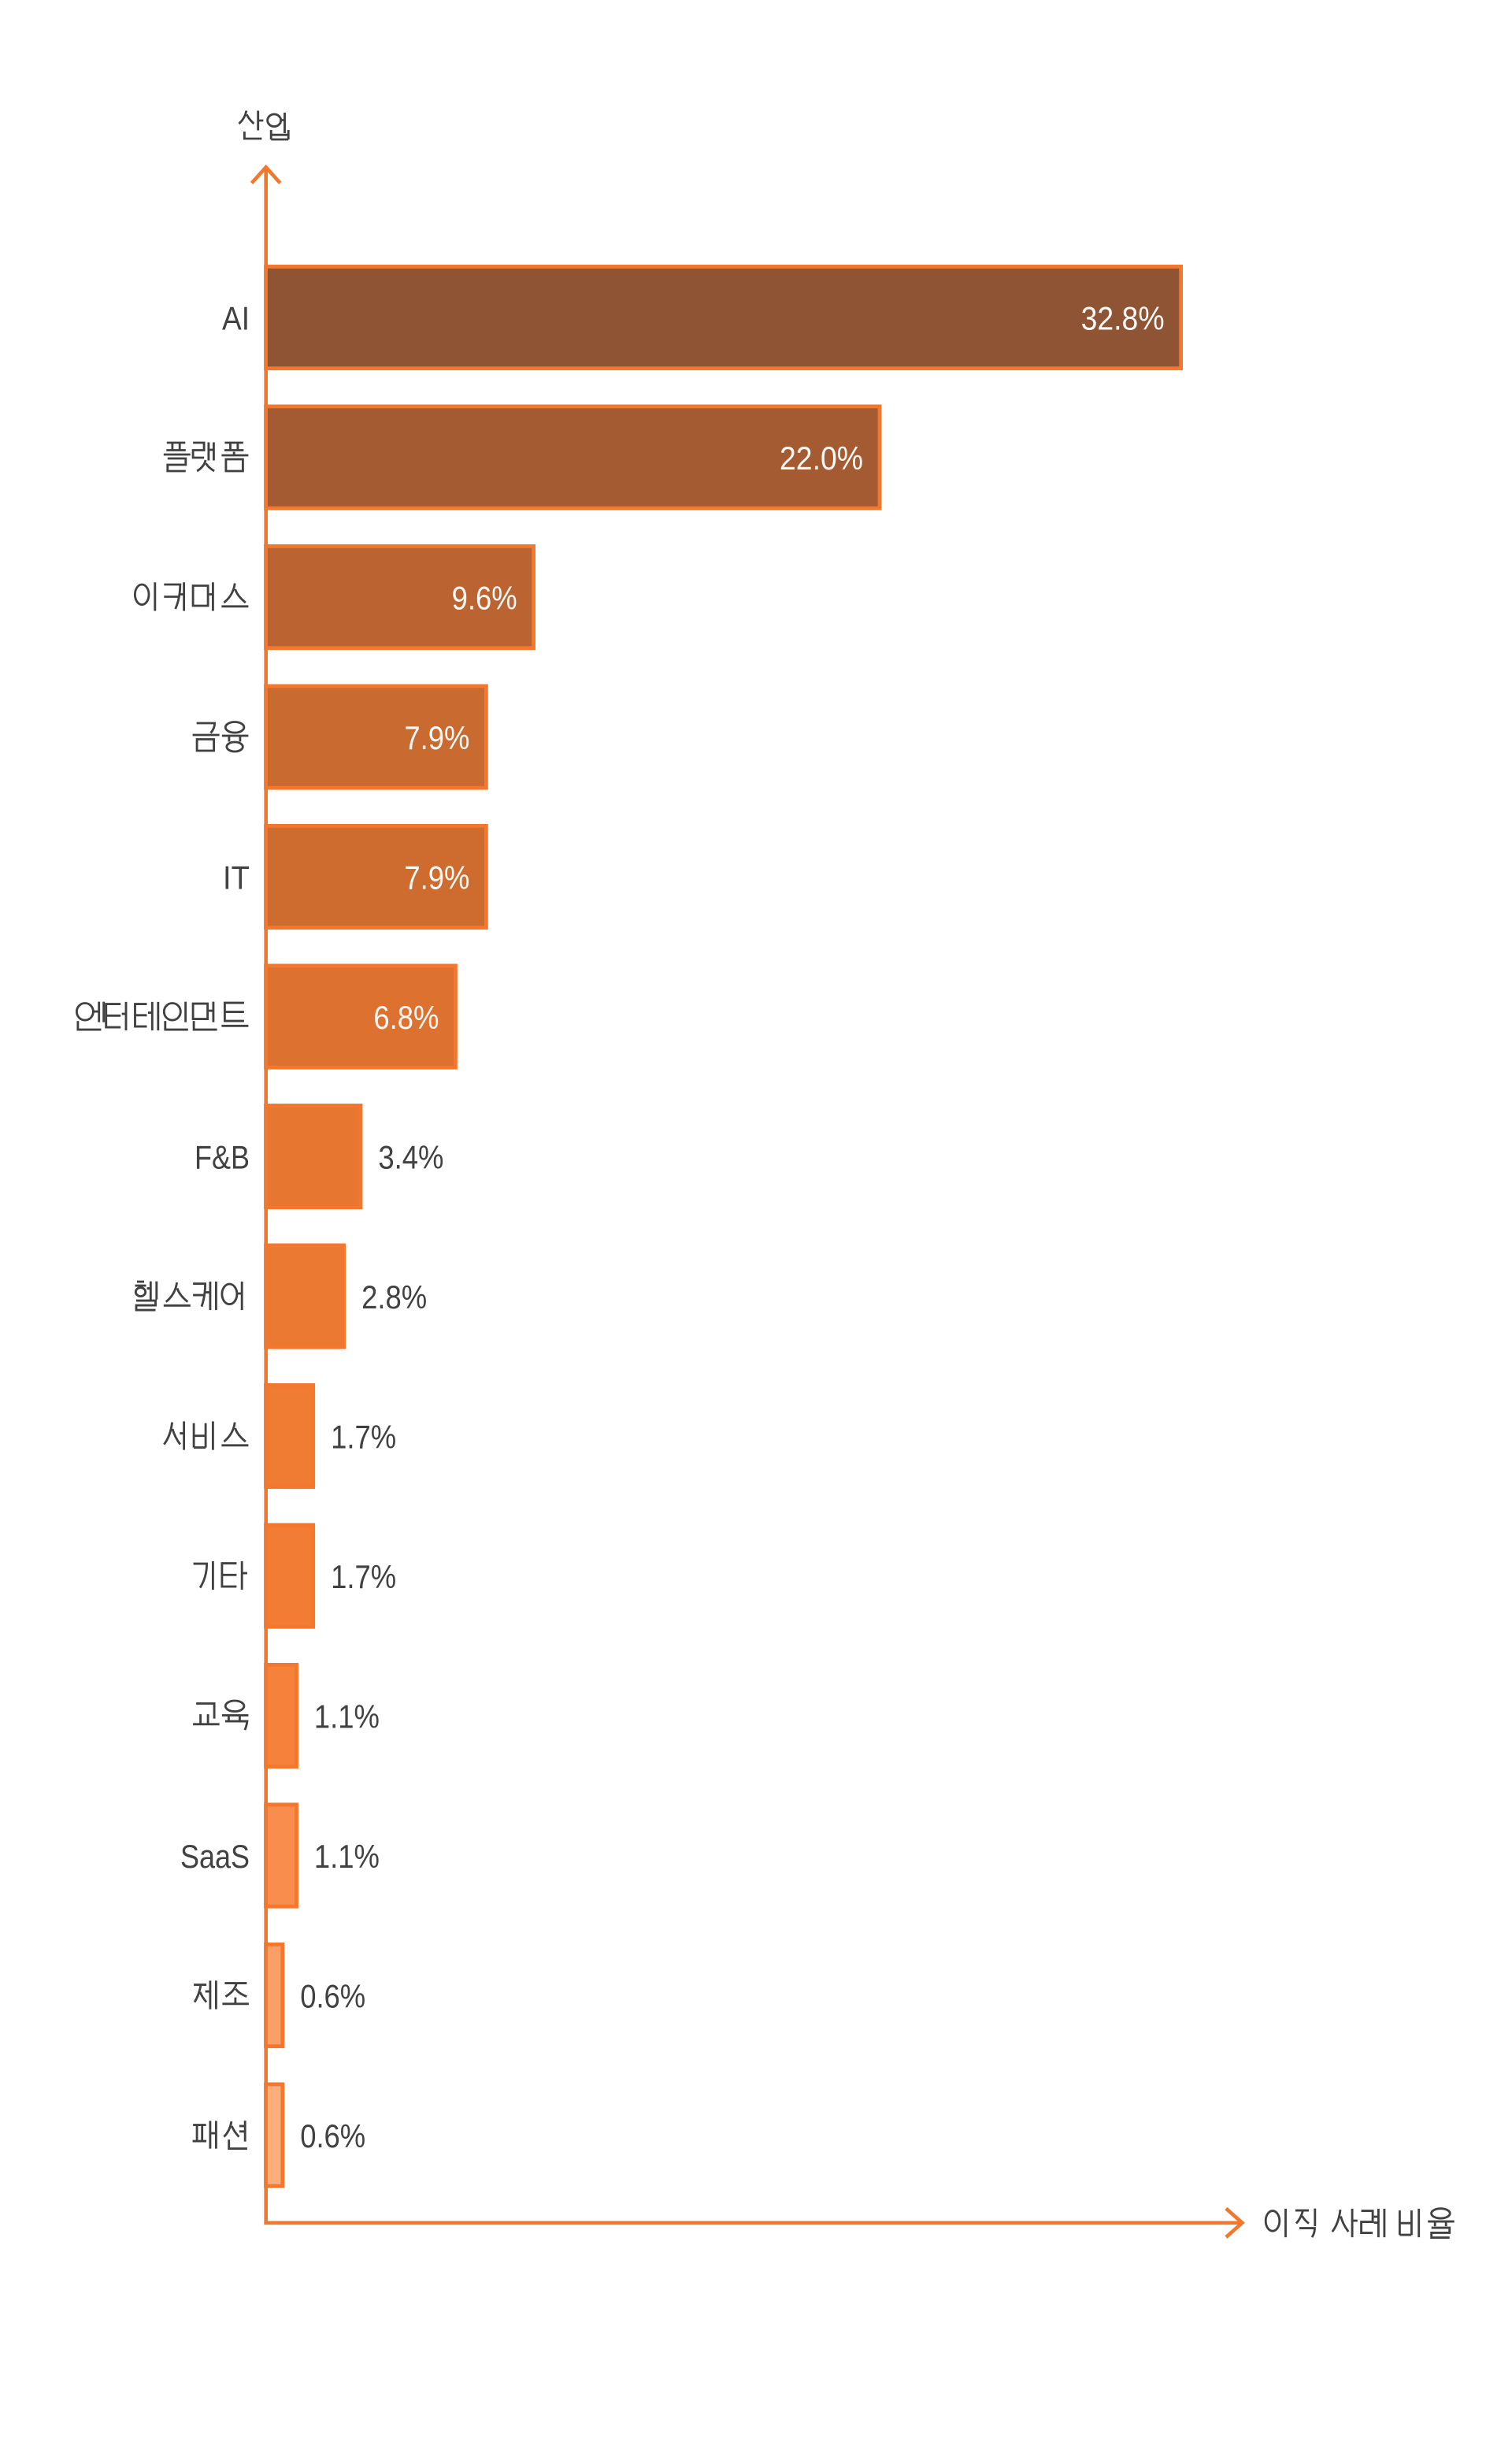 The image size is (1512, 2453). I want to click on svg-text: SaaS, so click(215, 1856).